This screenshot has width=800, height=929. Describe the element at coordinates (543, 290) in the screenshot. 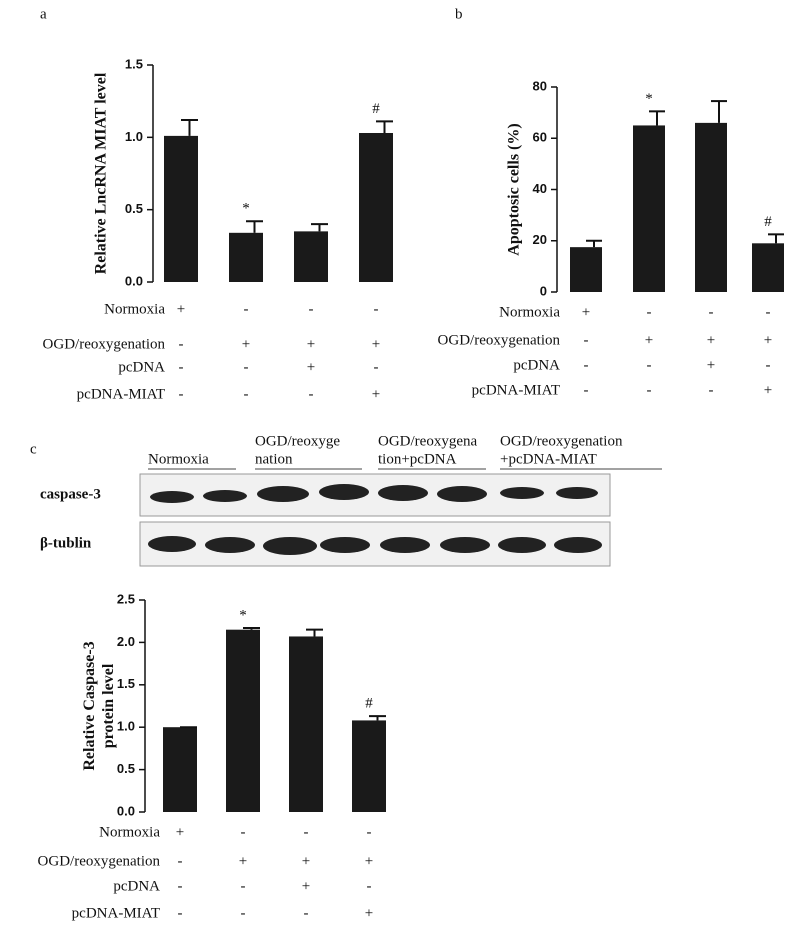

I see `y-tick-label: 0` at that location.